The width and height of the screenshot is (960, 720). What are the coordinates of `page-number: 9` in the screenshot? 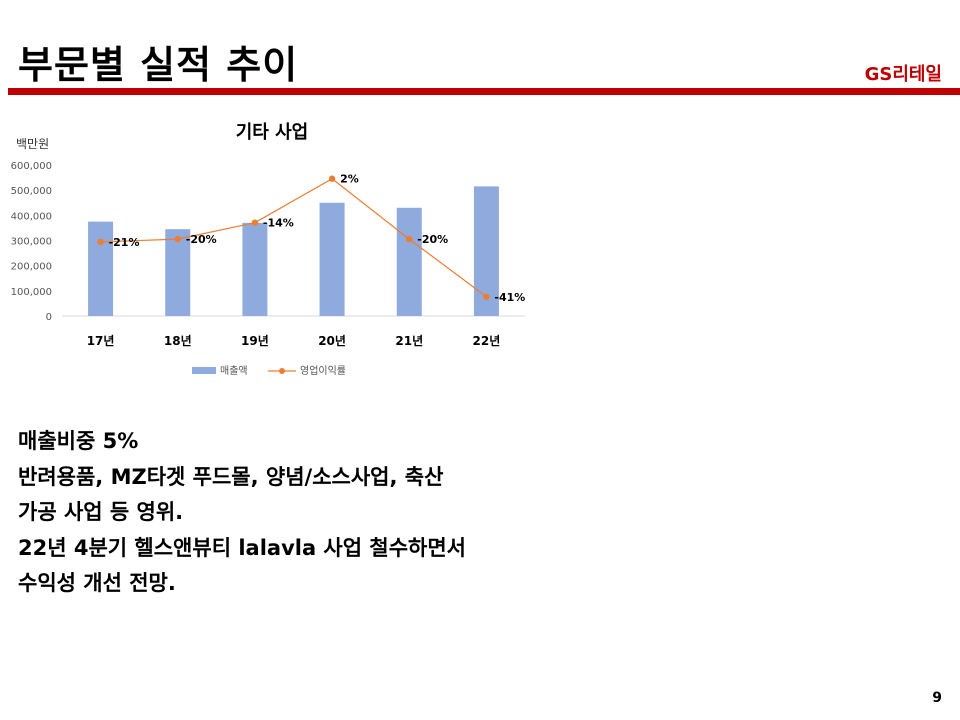 It's located at (937, 698).